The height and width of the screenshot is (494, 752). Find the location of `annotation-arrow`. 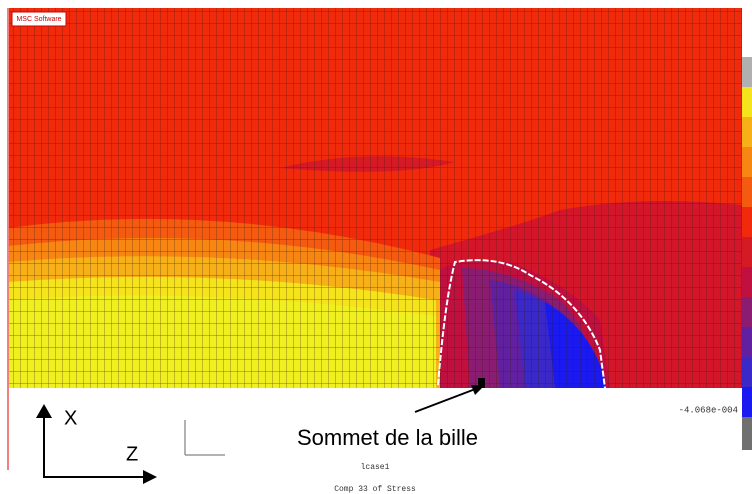

annotation-arrow is located at coordinates (446, 400).